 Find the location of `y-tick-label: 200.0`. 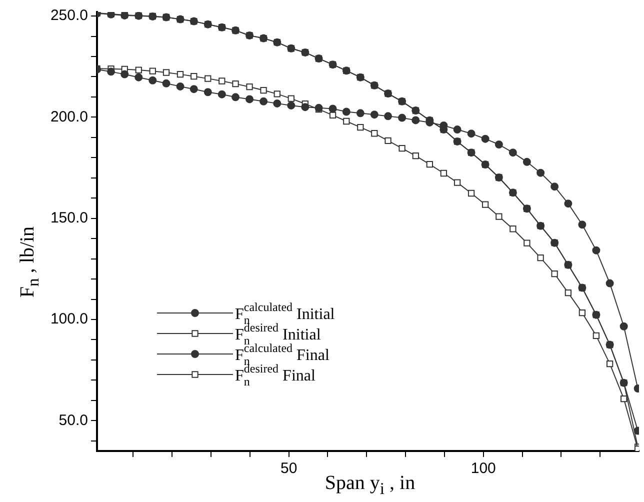

y-tick-label: 200.0 is located at coordinates (69, 117).